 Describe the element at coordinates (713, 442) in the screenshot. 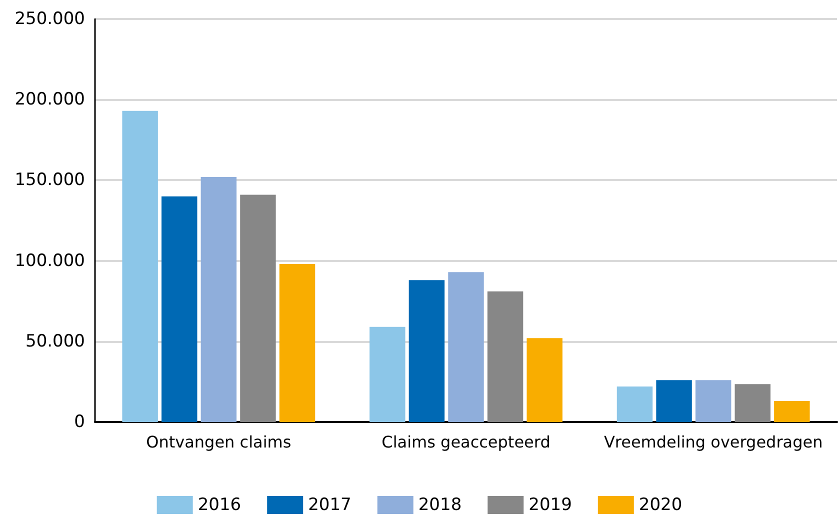

I see `x-tick-label: Vreemdeling overgedragen` at that location.